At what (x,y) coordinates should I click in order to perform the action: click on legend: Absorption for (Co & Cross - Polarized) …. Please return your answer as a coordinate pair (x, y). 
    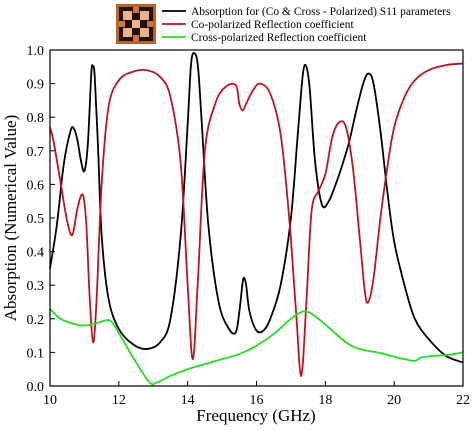
    Looking at the image, I should click on (283, 24).